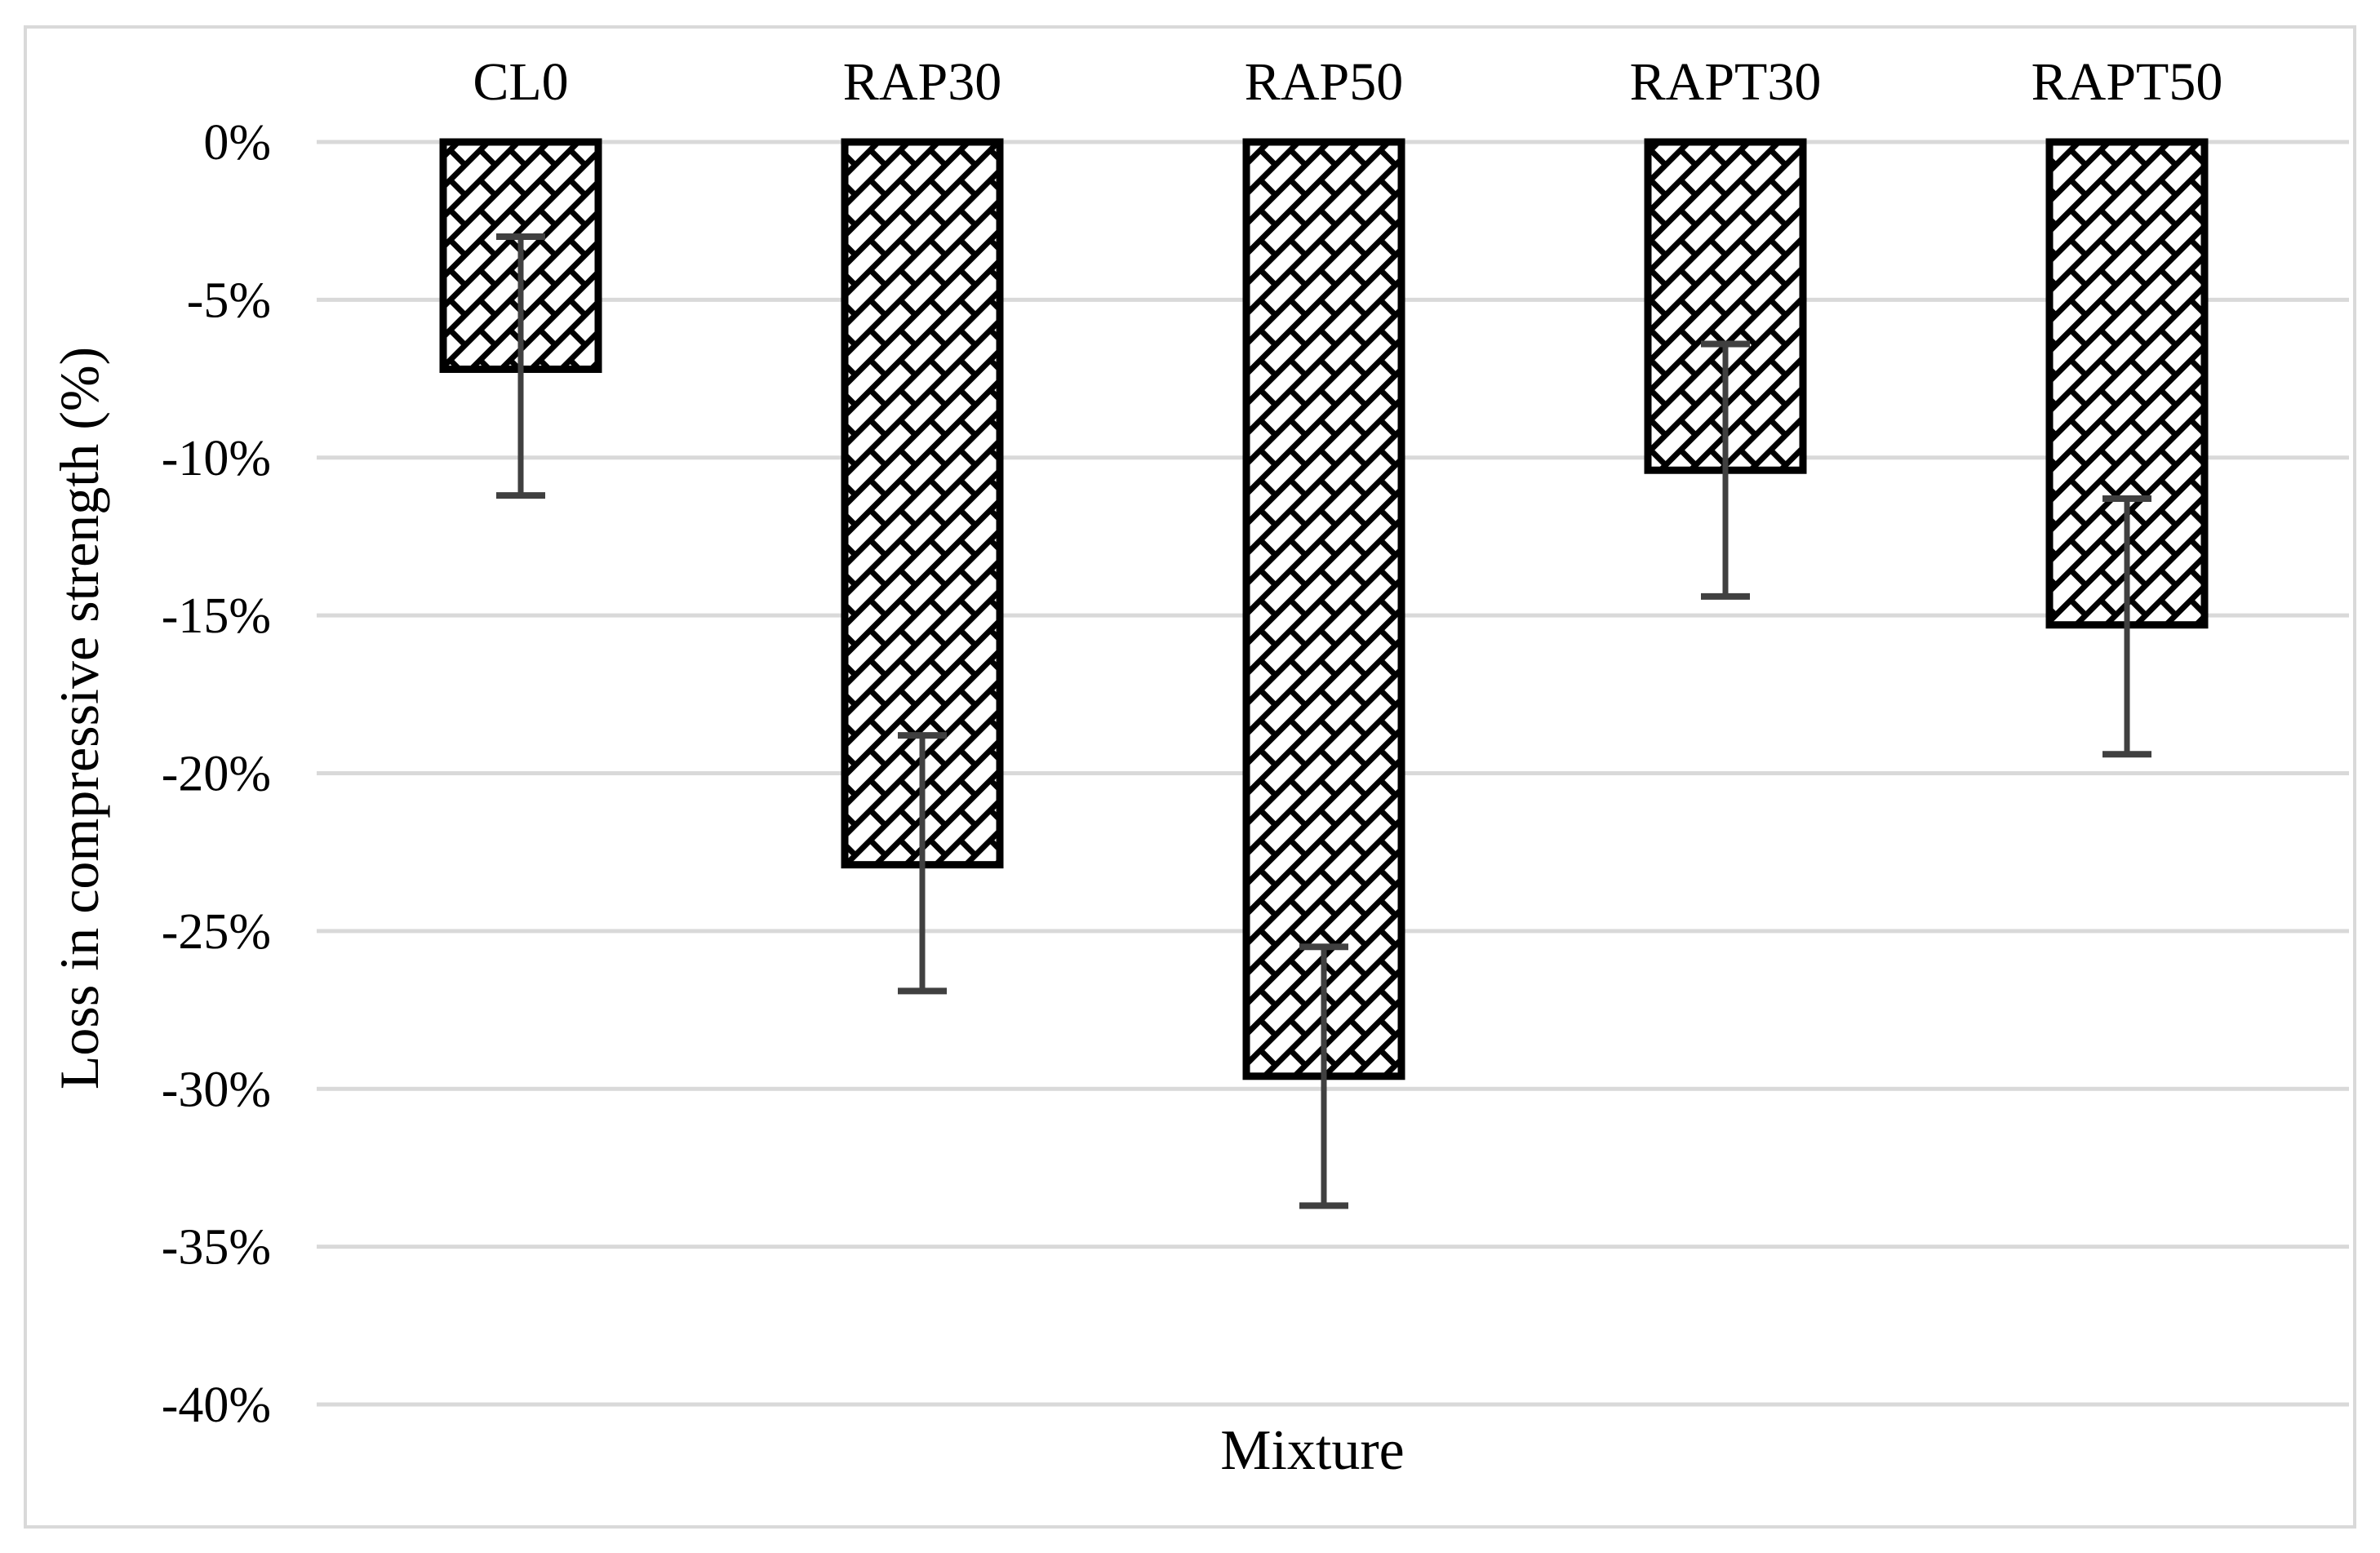 The height and width of the screenshot is (1553, 2380). I want to click on y-tick-label-0pct: 0%, so click(237, 143).